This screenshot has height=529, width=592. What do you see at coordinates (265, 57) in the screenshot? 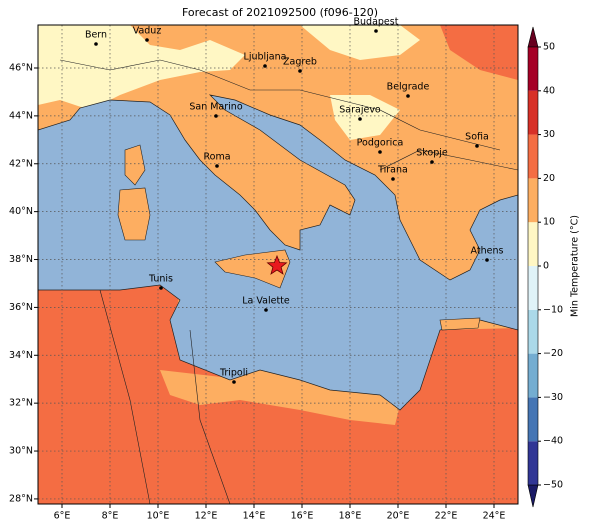
I see `city-label: Ljubljana` at bounding box center [265, 57].